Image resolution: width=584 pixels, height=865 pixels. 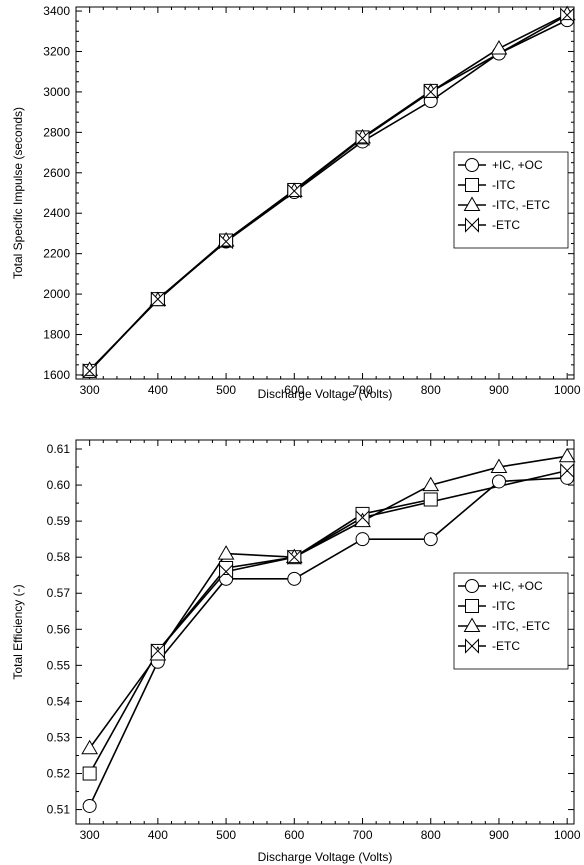 I want to click on y-tick-label: 1600, so click(x=56, y=375).